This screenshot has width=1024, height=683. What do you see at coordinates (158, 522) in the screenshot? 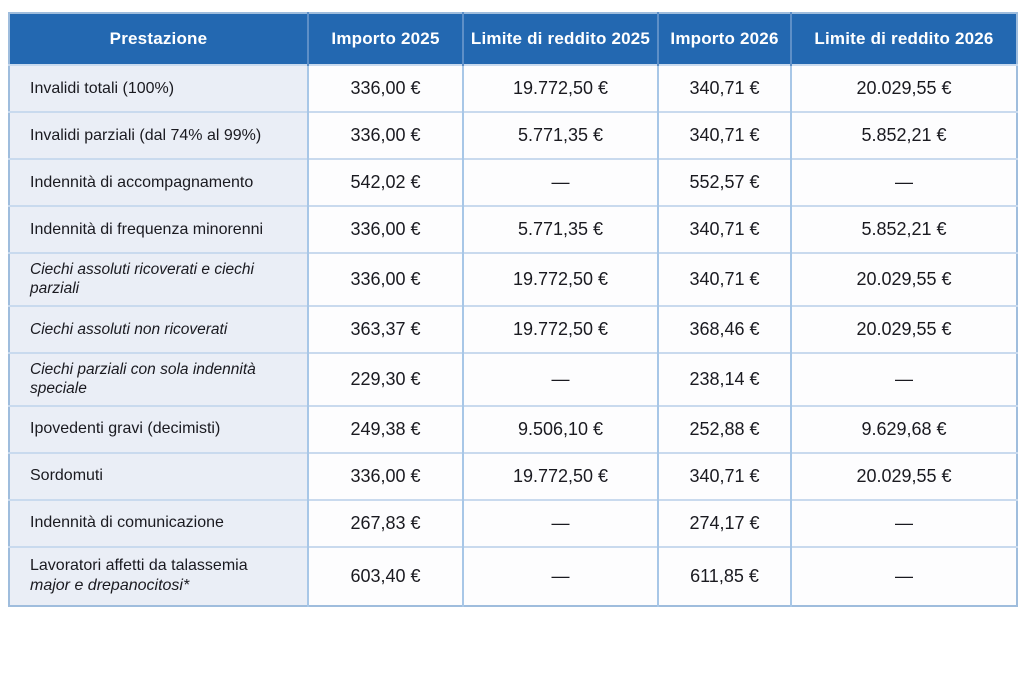
I see `cell-prestazione: Indennità di comunicazione` at bounding box center [158, 522].